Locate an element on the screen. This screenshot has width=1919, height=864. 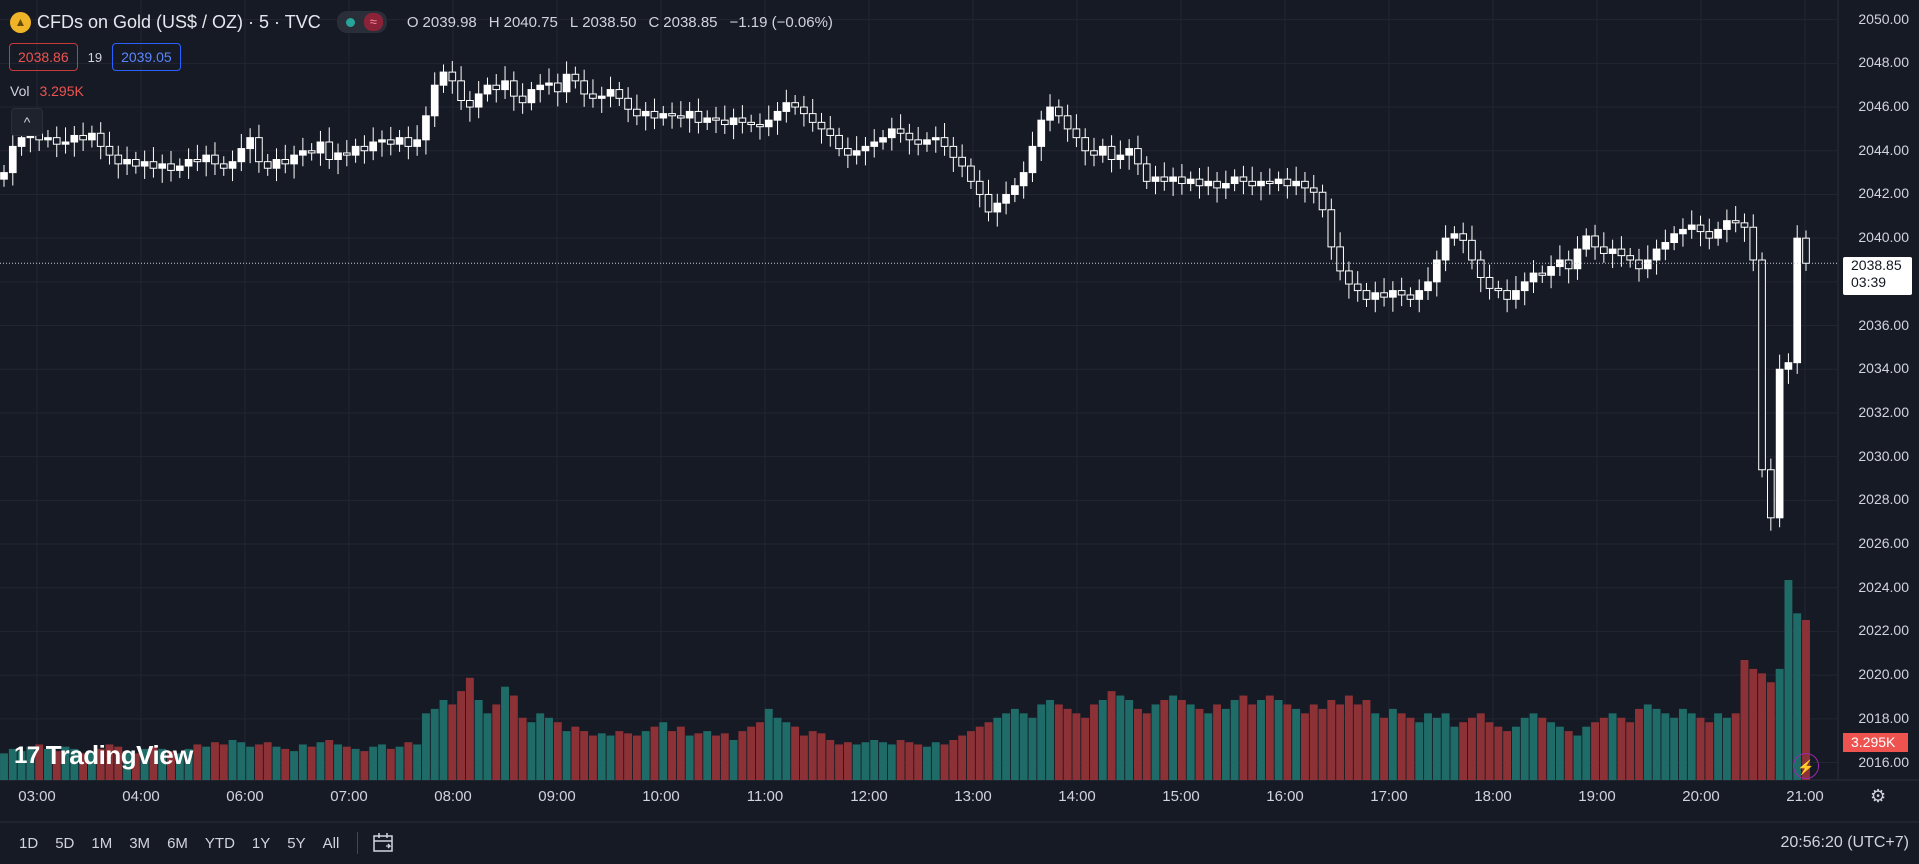
symbol-title: CFDs on Gold (US$ / OZ) · 5 · TVC is located at coordinates (179, 21).